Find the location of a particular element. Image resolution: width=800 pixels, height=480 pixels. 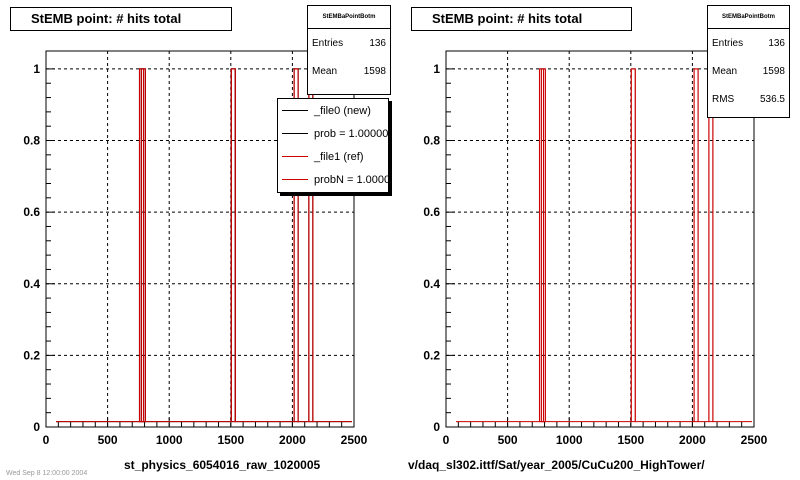

footer-timestamp: Wed Sep 8 12:00:00 2004 is located at coordinates (47, 473).